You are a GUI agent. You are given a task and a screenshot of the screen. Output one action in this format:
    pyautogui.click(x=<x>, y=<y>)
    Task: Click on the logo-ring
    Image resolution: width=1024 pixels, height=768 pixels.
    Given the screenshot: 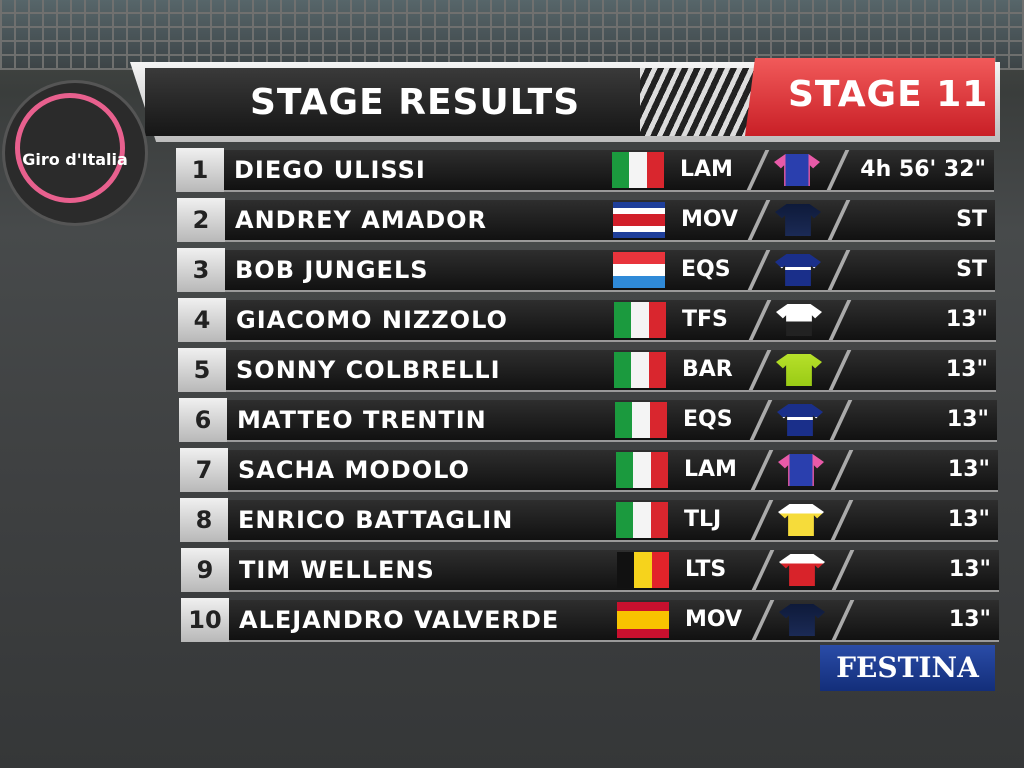 What is the action you would take?
    pyautogui.click(x=70, y=148)
    